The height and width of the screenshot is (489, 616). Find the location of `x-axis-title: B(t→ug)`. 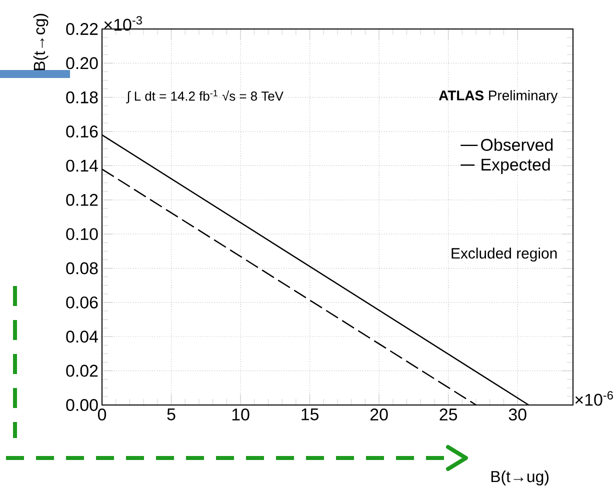

x-axis-title: B(t→ug) is located at coordinates (519, 478).